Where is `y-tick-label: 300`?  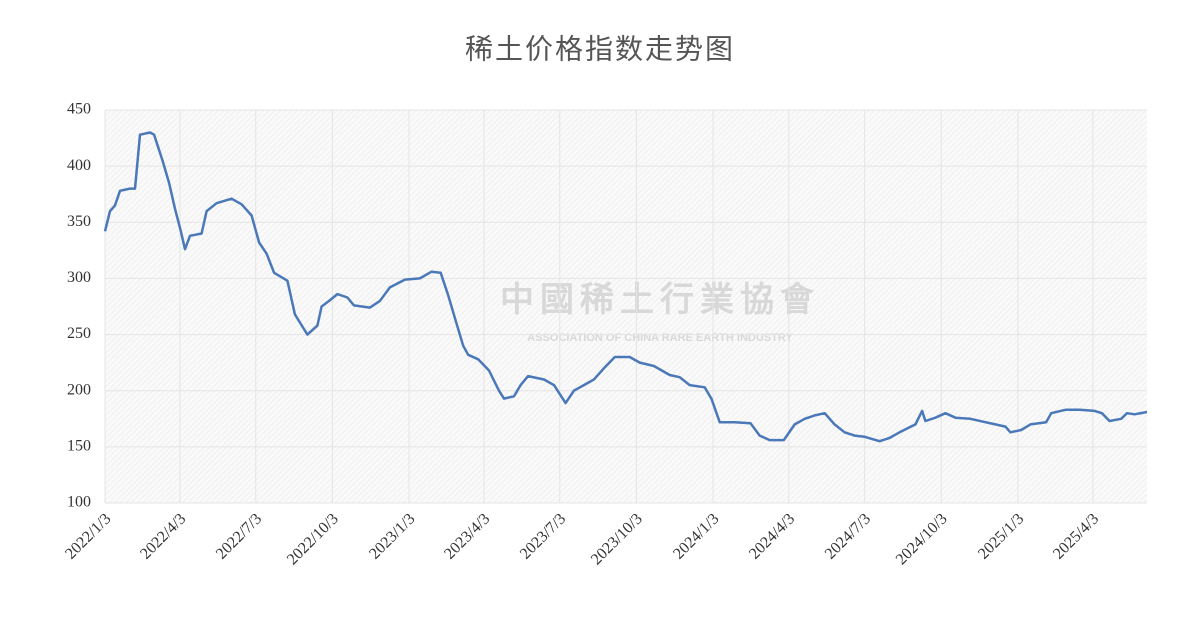 y-tick-label: 300 is located at coordinates (79, 277).